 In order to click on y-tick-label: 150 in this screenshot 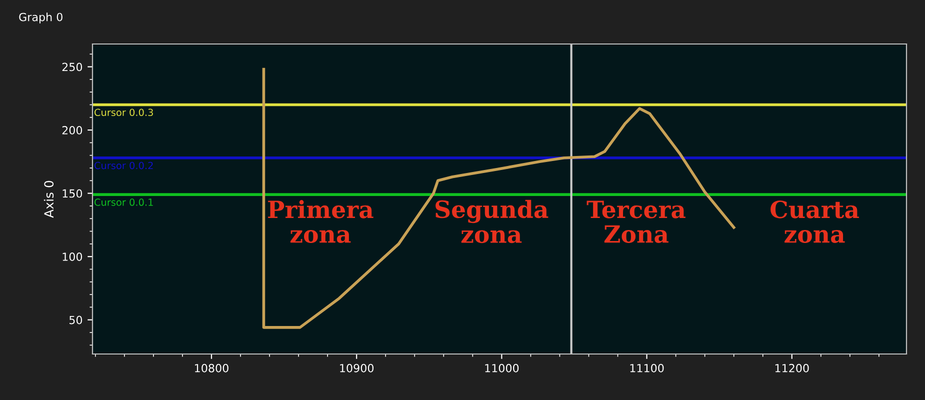, I will do `click(72, 193)`.